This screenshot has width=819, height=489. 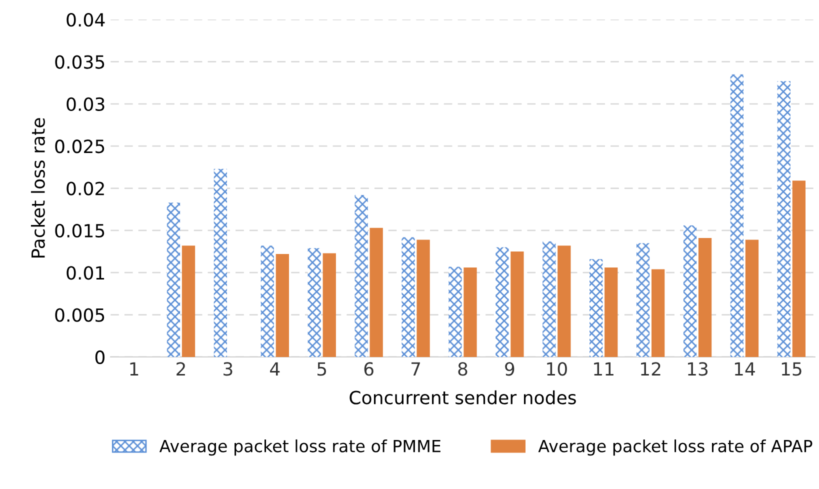 I want to click on legend-label: Average packet loss rate of APAP, so click(x=675, y=447).